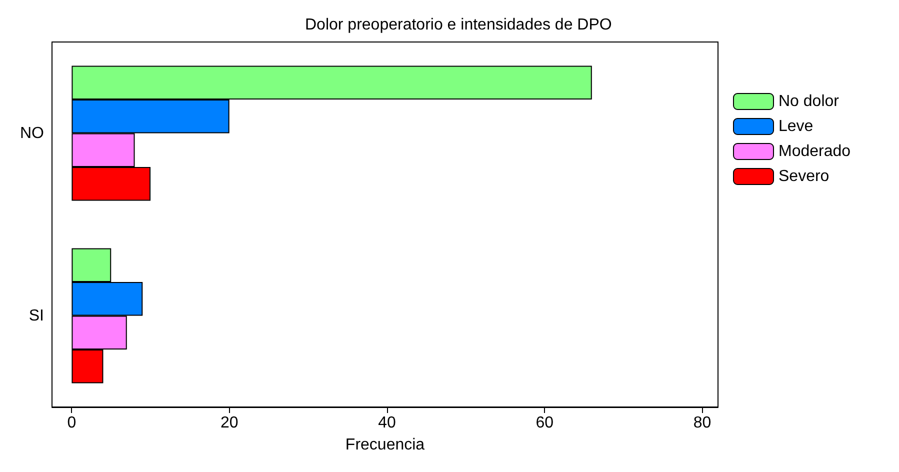 The height and width of the screenshot is (472, 899). What do you see at coordinates (36, 315) in the screenshot?
I see `y-tick-label: SI` at bounding box center [36, 315].